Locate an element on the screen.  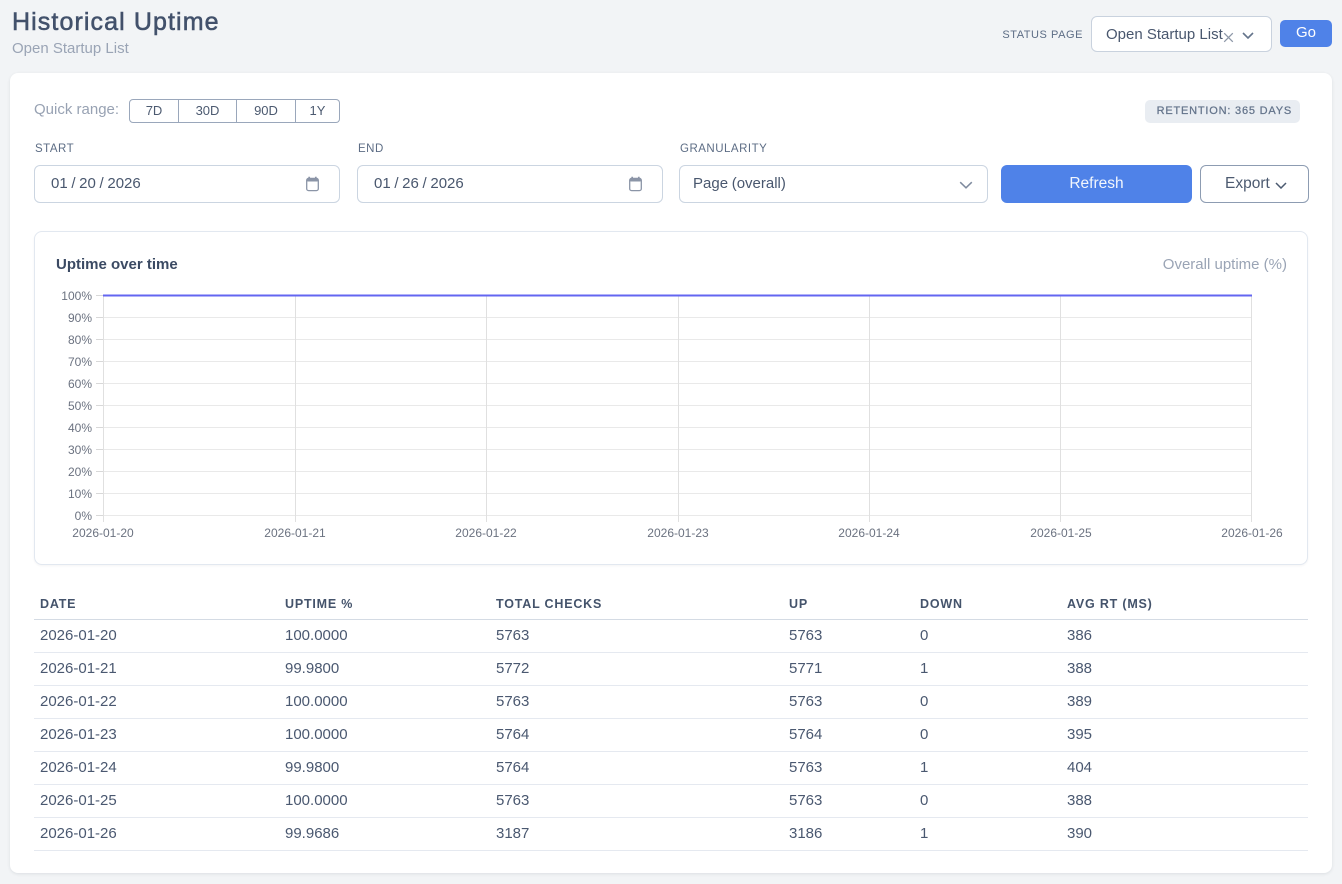
svg-text: 0% is located at coordinates (84, 516).